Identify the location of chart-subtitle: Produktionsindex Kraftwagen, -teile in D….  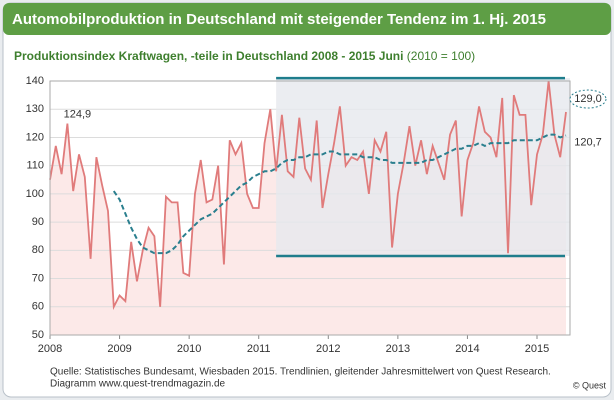
(244, 56).